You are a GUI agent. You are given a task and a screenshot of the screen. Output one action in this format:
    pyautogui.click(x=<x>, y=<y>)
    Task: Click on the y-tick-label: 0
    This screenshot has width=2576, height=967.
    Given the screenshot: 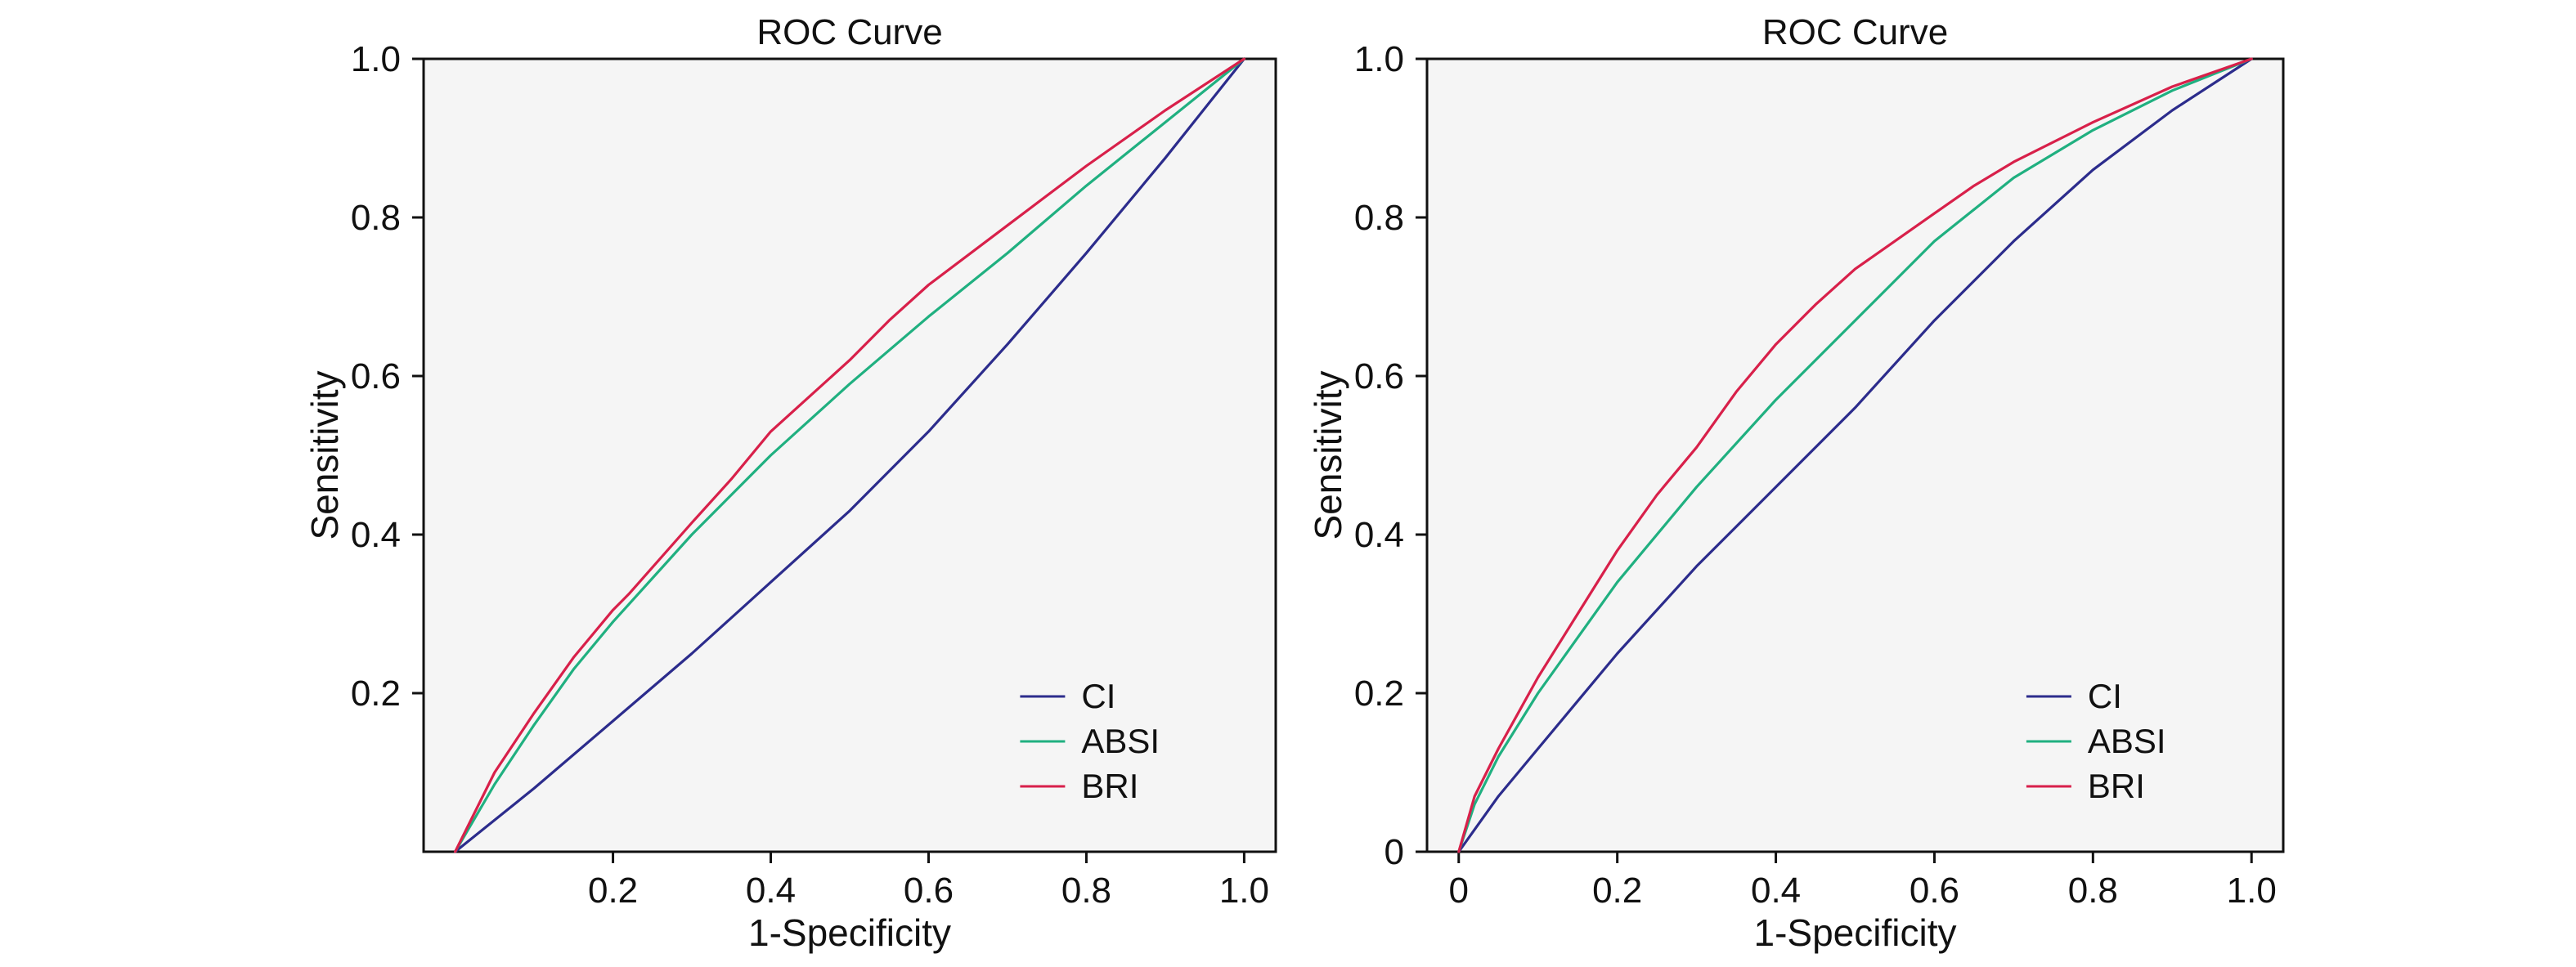 What is the action you would take?
    pyautogui.click(x=1394, y=852)
    